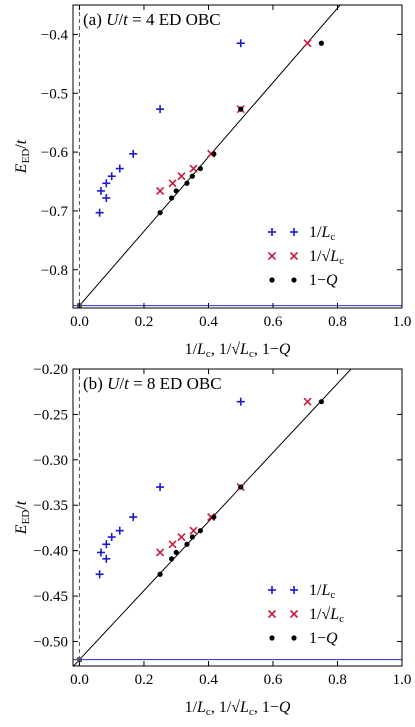 This screenshot has height=727, width=415. Describe the element at coordinates (50, 552) in the screenshot. I see `y-tick-label: −0.40` at that location.